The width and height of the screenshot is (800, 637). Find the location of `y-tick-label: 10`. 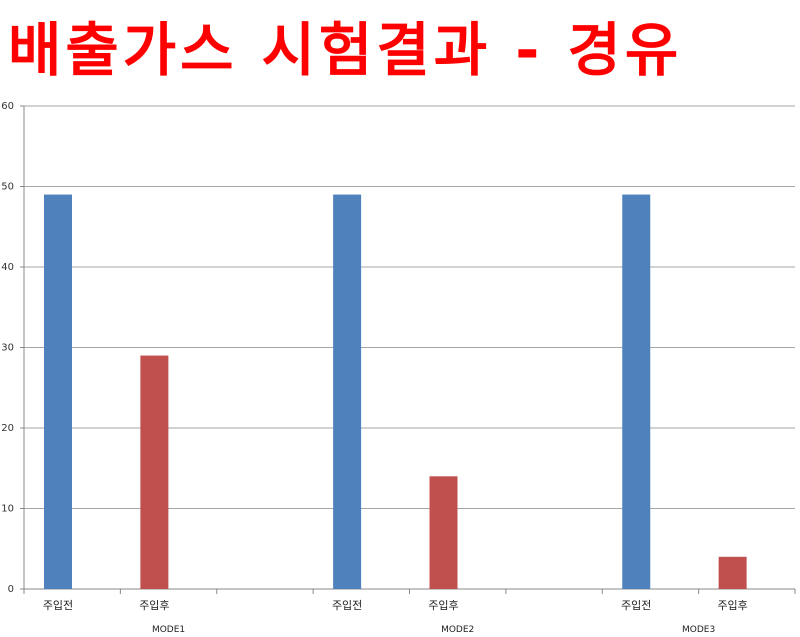

y-tick-label: 10 is located at coordinates (7, 509).